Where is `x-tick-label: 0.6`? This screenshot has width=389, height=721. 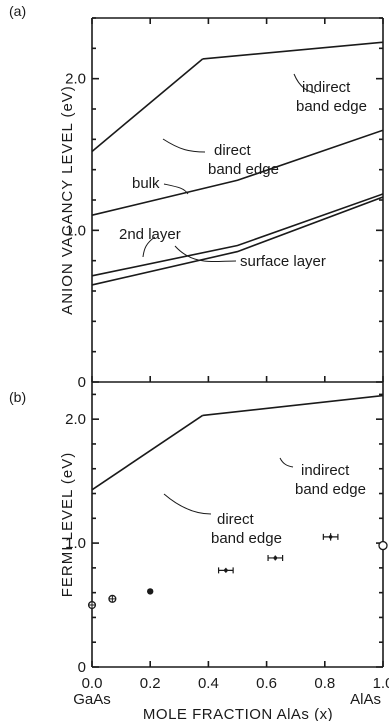
x-tick-label: 0.6 is located at coordinates (266, 683).